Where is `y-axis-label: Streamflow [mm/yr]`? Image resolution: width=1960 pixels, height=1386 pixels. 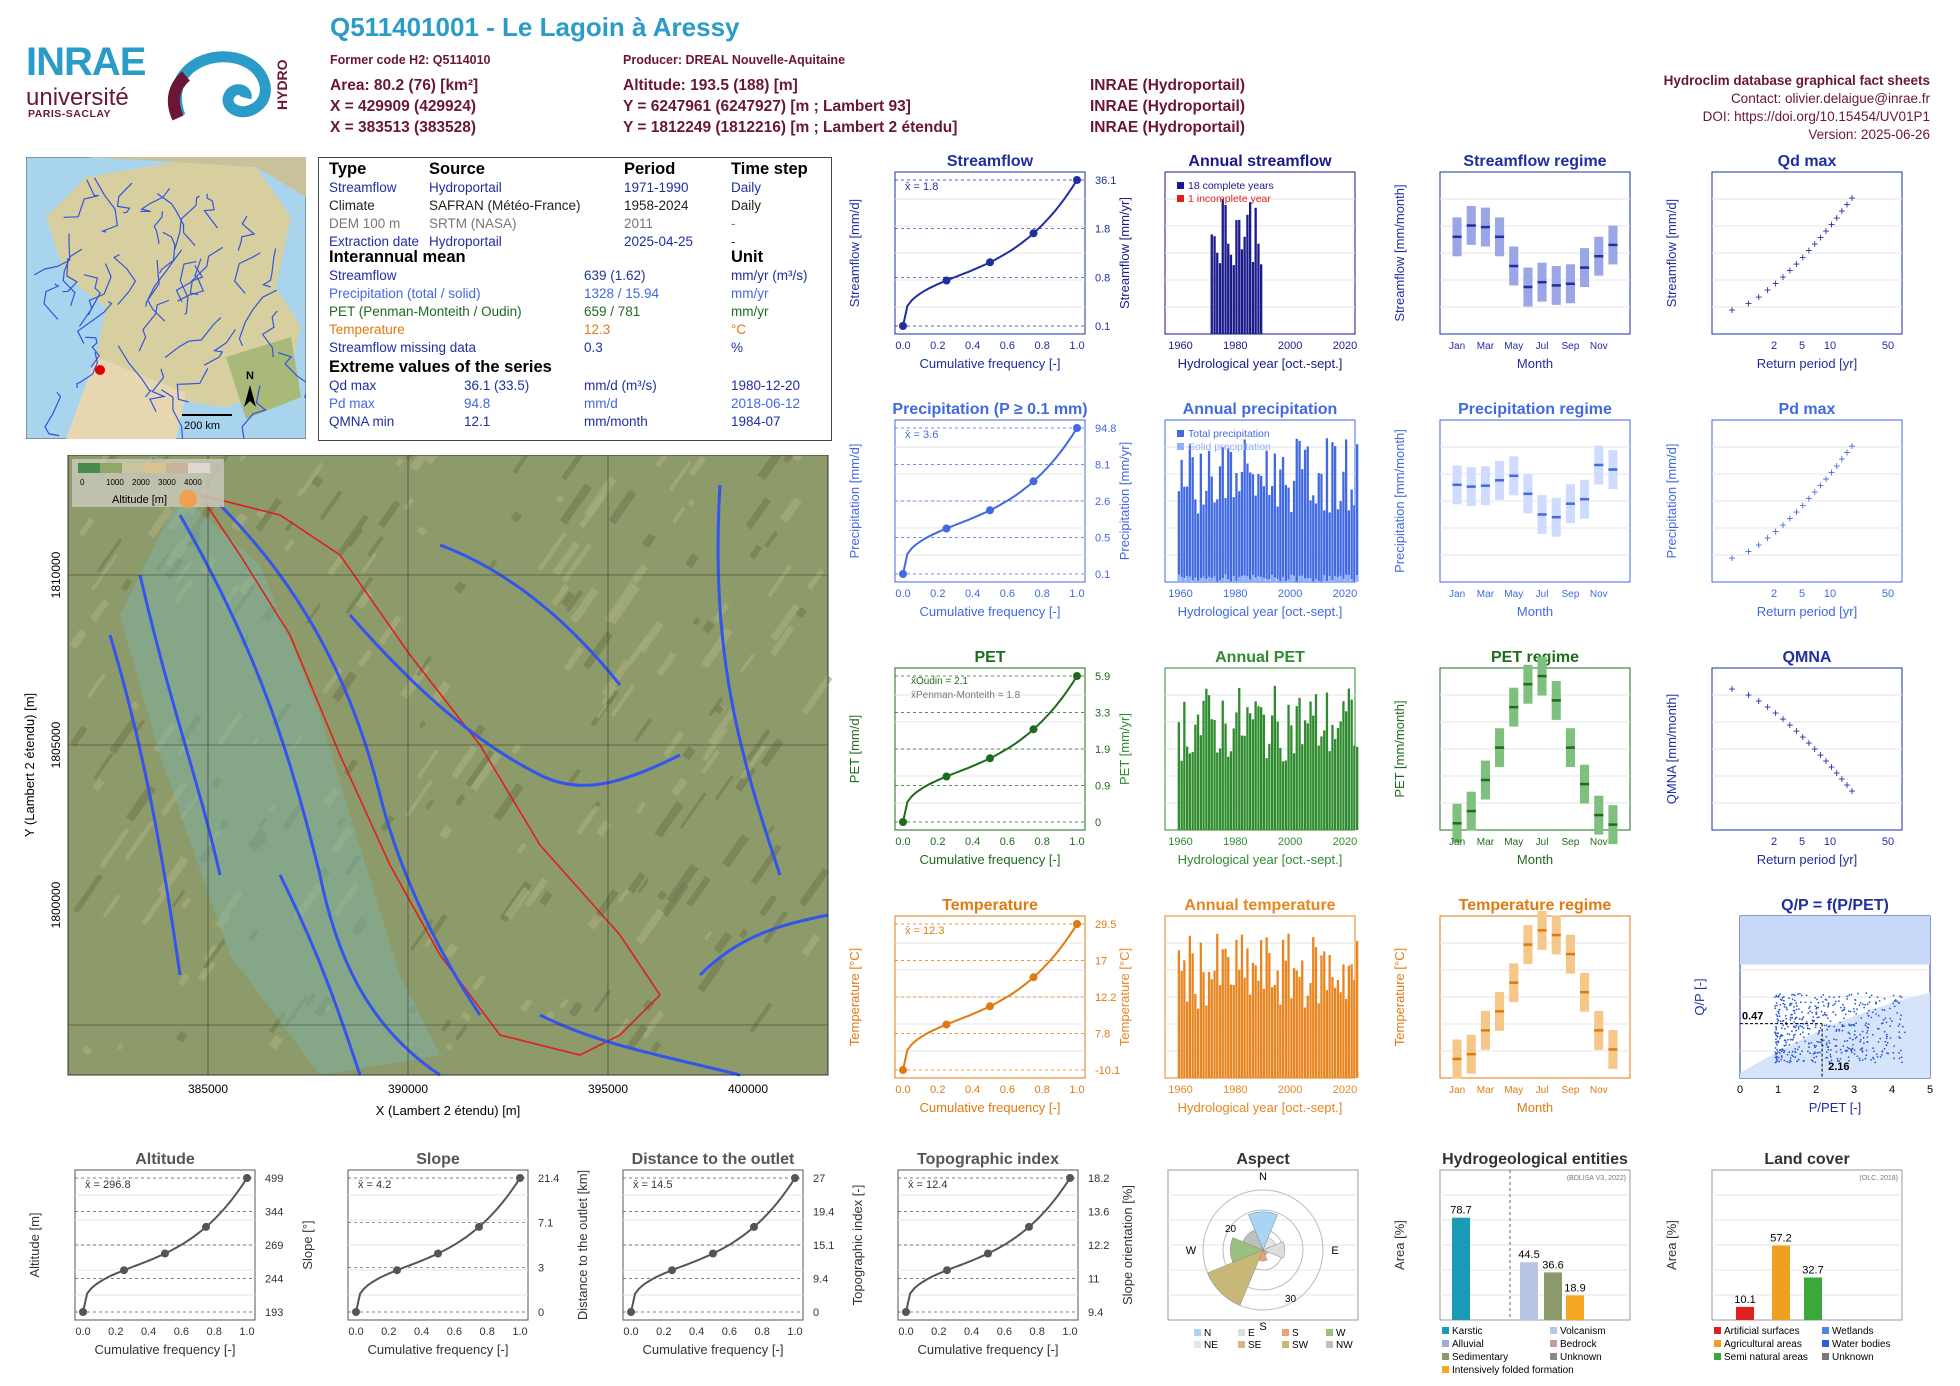
y-axis-label: Streamflow [mm/yr] is located at coordinates (1124, 253).